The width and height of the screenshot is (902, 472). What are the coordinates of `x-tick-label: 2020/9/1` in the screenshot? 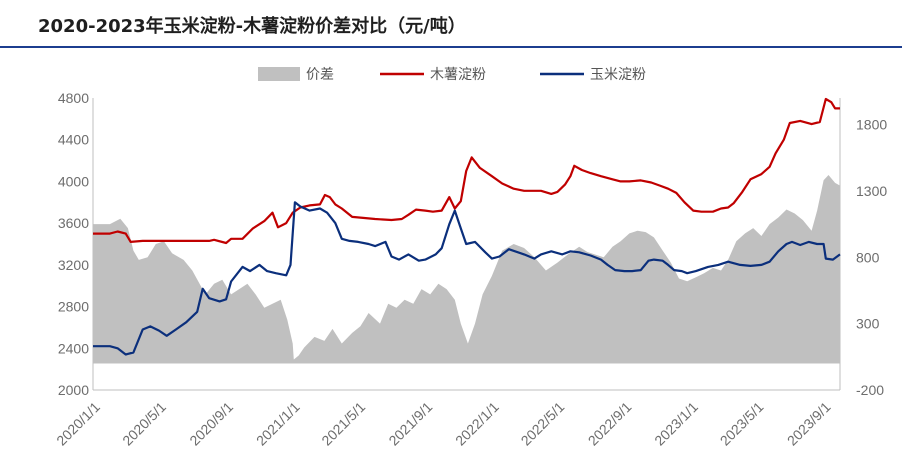 It's located at (211, 424).